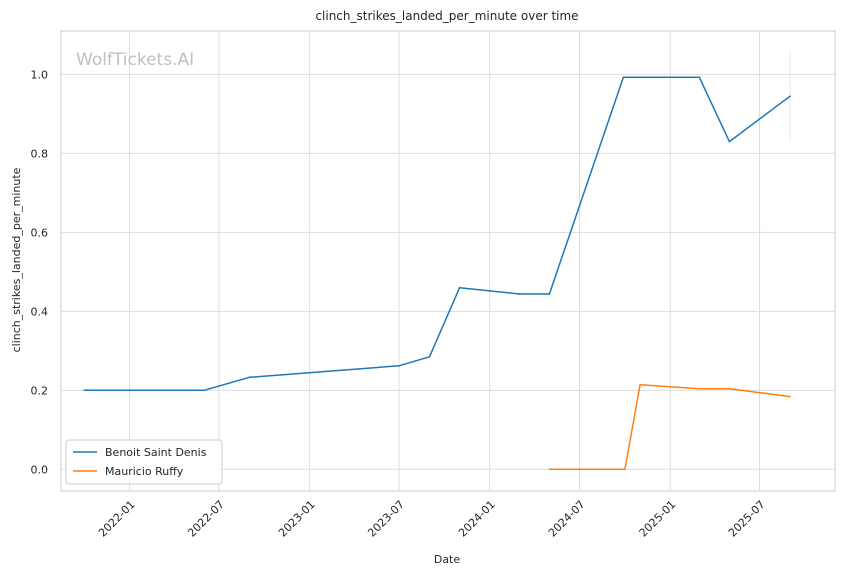 The height and width of the screenshot is (575, 844). What do you see at coordinates (447, 559) in the screenshot?
I see `x-axis-label: Date` at bounding box center [447, 559].